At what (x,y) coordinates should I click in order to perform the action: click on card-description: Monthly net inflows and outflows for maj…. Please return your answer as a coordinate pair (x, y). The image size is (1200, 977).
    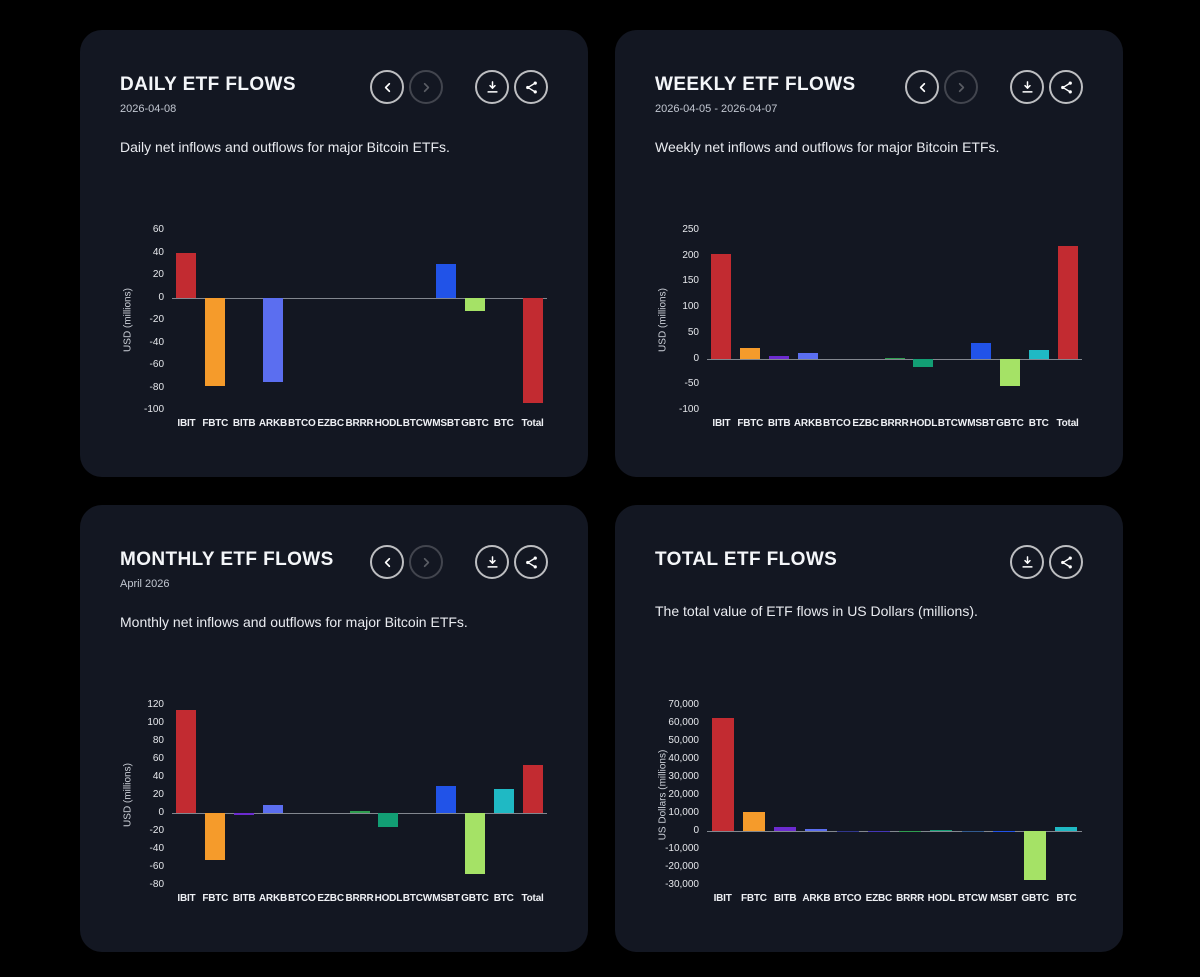
    Looking at the image, I should click on (294, 622).